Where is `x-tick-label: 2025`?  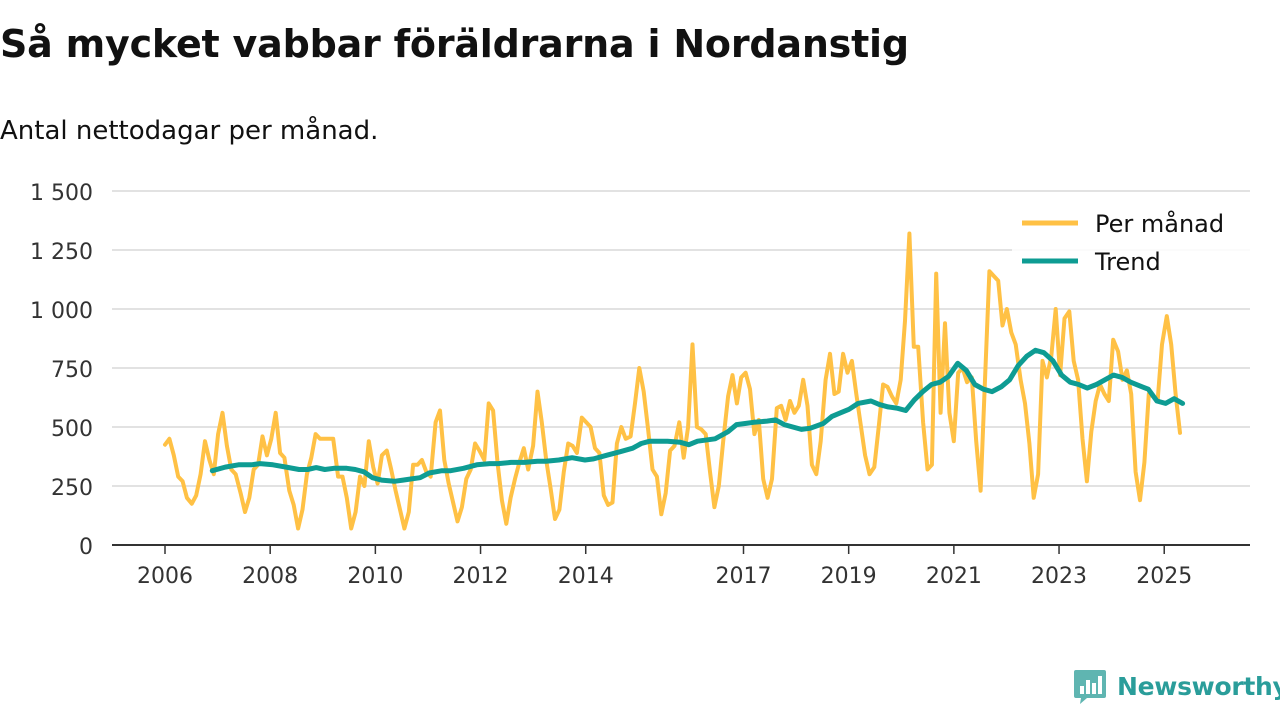
x-tick-label: 2025 is located at coordinates (1164, 576).